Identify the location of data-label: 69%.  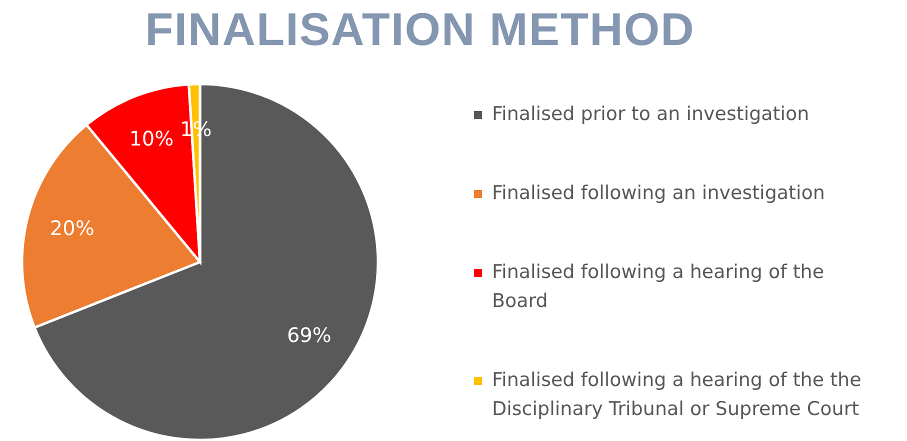
(309, 335).